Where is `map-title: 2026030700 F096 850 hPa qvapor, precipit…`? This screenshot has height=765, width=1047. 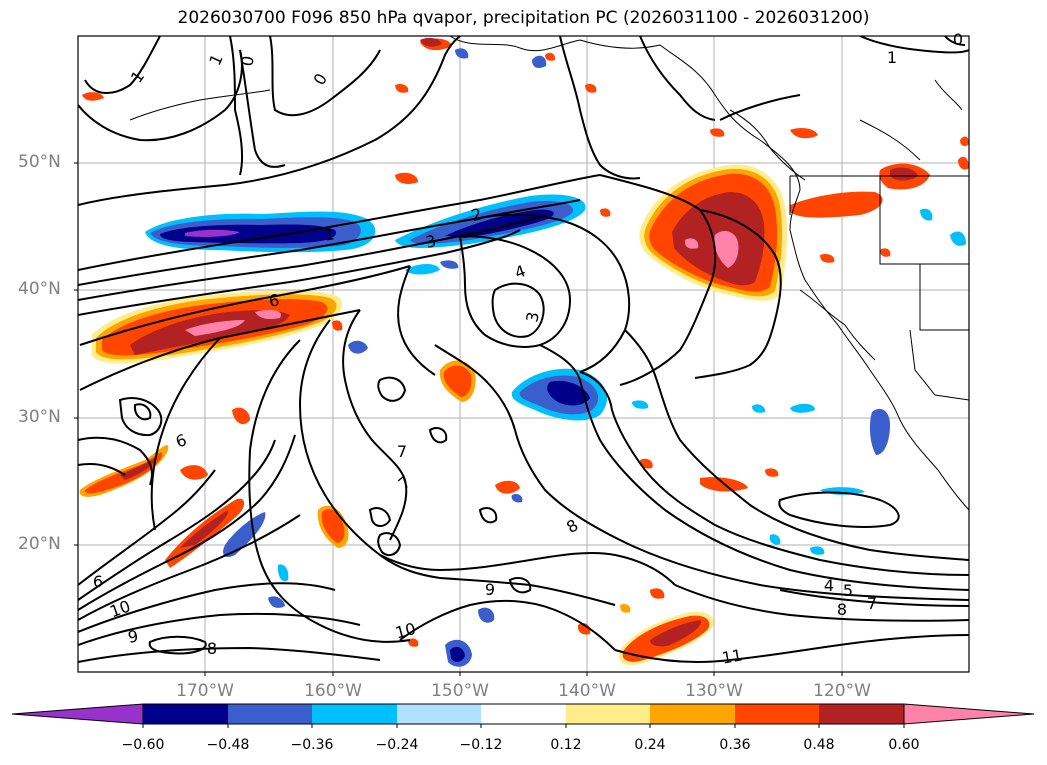 map-title: 2026030700 F096 850 hPa qvapor, precipit… is located at coordinates (523, 18).